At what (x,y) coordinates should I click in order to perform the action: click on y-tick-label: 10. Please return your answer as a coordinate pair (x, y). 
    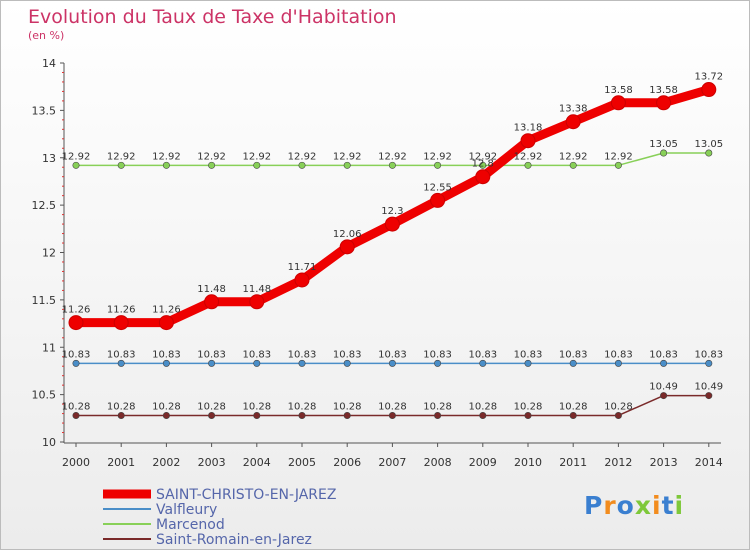
    Looking at the image, I should click on (49, 442).